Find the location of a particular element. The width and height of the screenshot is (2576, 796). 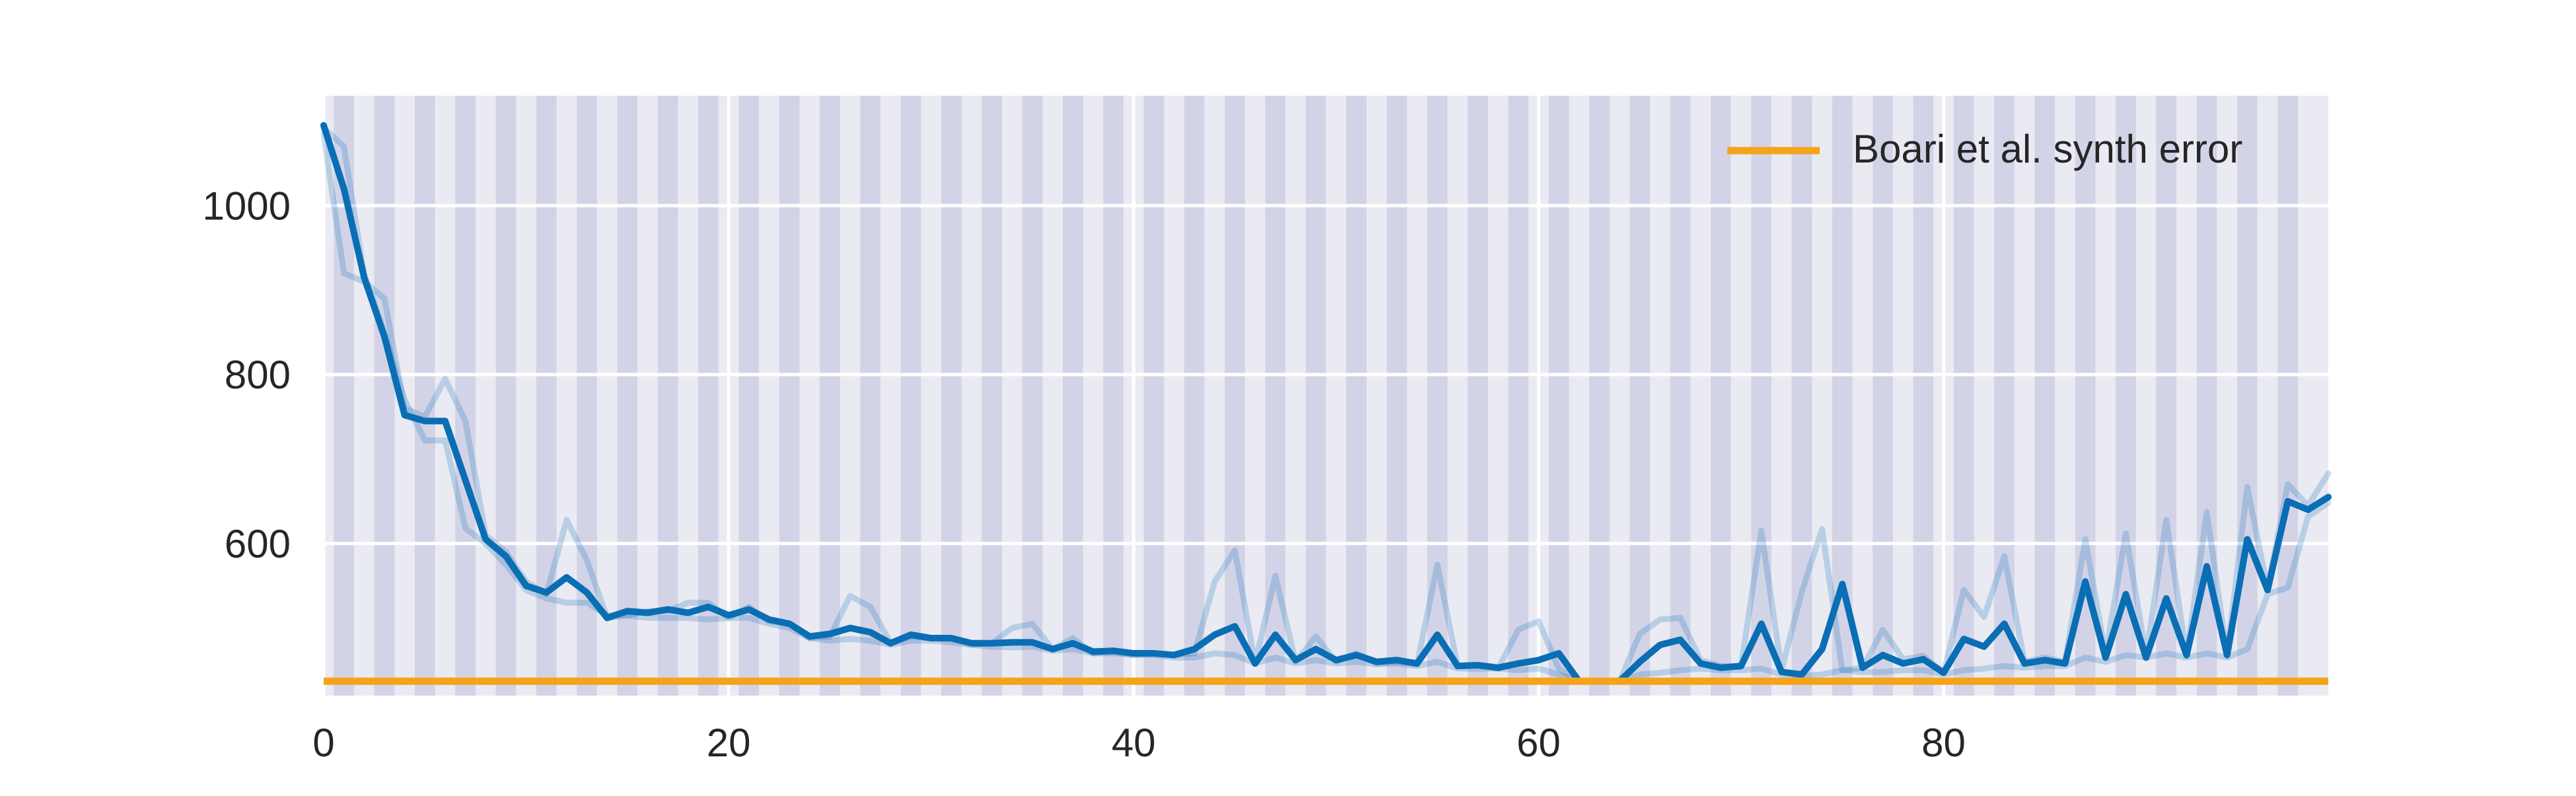

y-tick-label: 1000 is located at coordinates (247, 206).